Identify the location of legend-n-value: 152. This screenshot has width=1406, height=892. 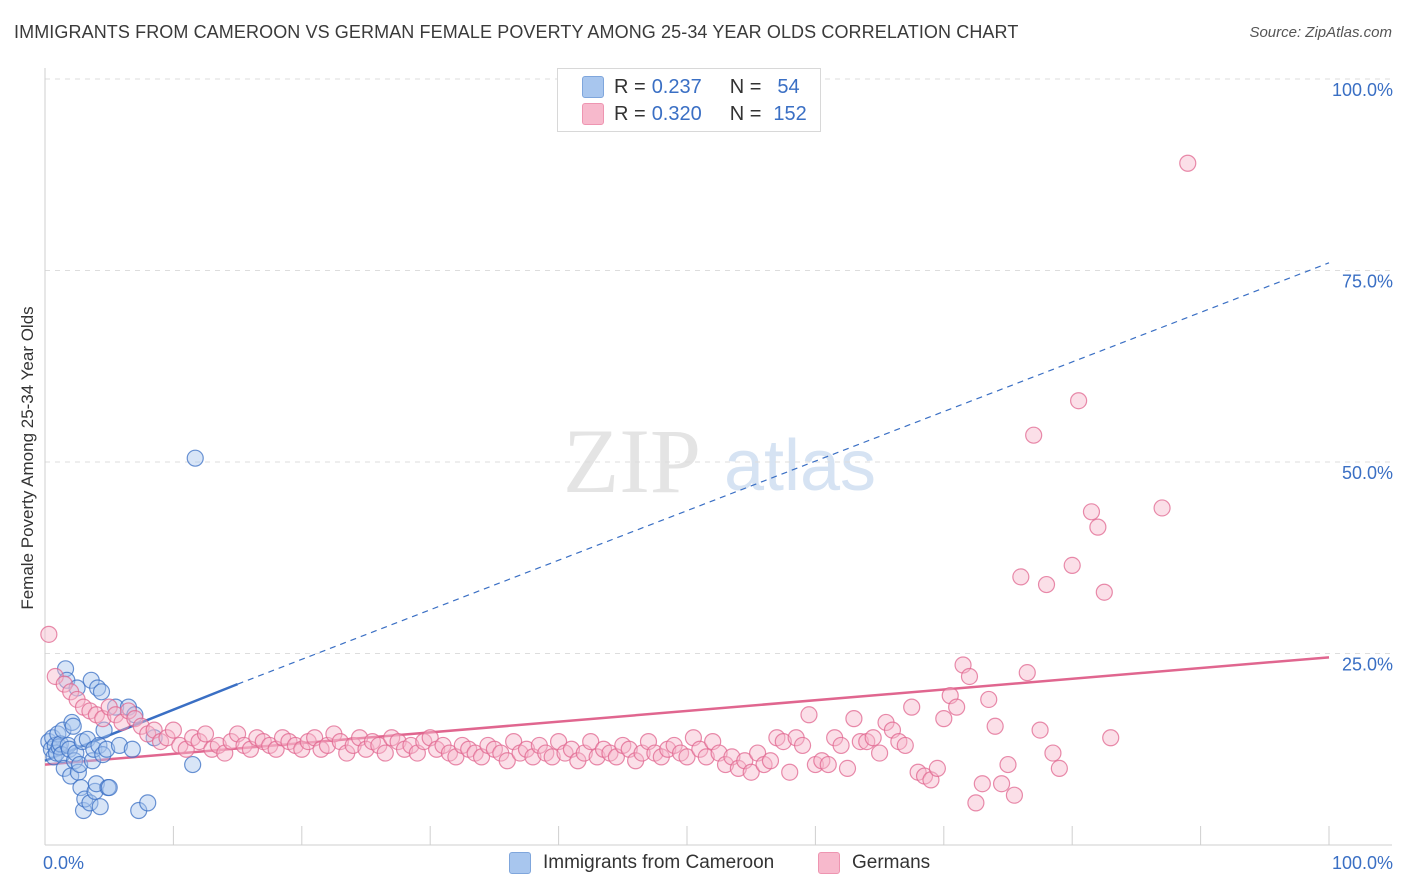
(790, 113).